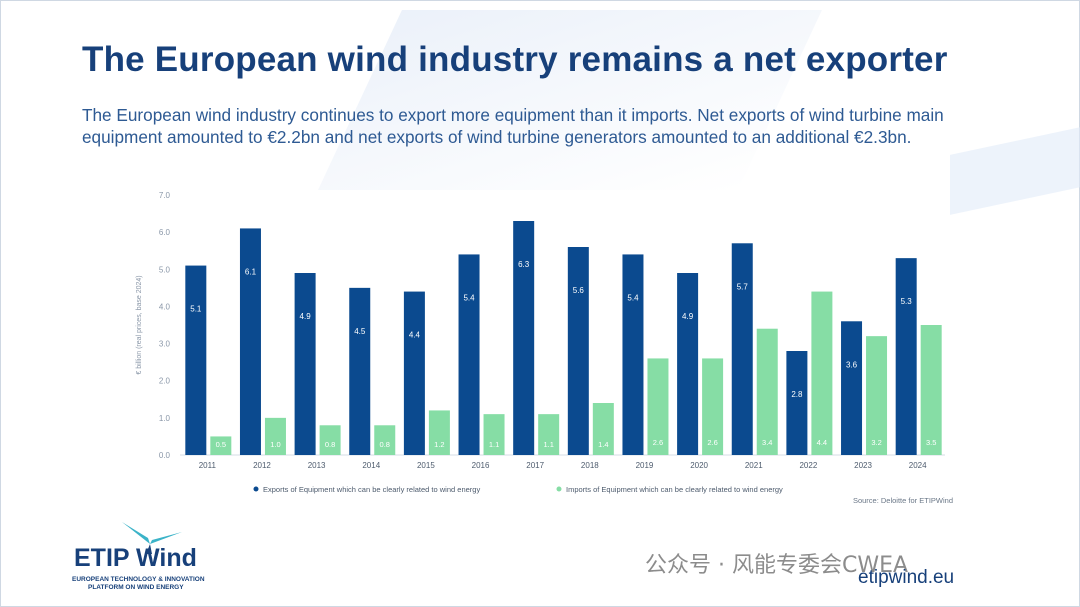 The image size is (1080, 607). I want to click on legend-marker-exports, so click(256, 489).